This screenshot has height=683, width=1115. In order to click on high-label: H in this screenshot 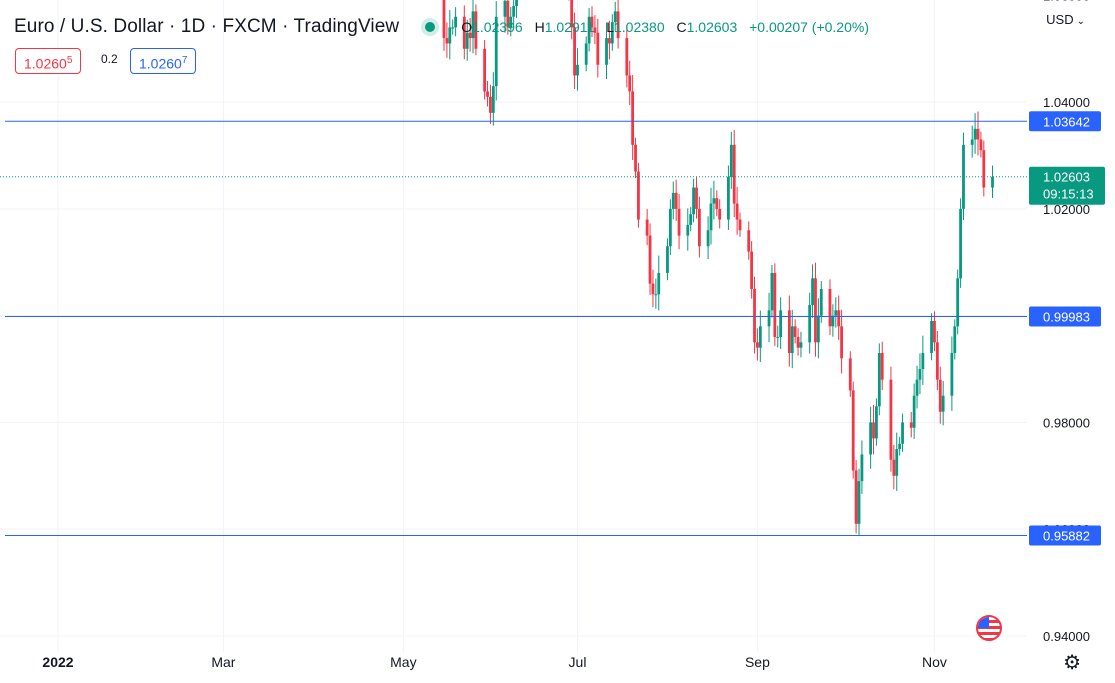, I will do `click(539, 27)`.